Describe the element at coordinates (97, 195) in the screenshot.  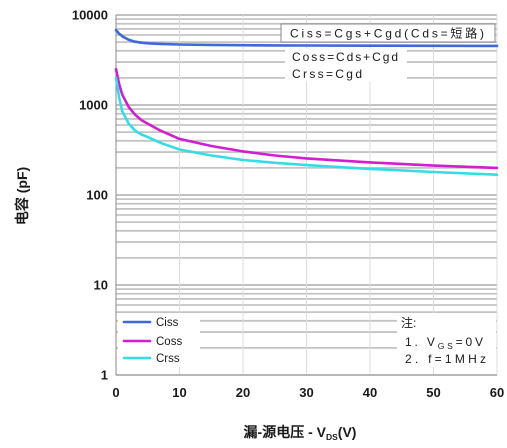
I see `y-tick-label: 100` at that location.